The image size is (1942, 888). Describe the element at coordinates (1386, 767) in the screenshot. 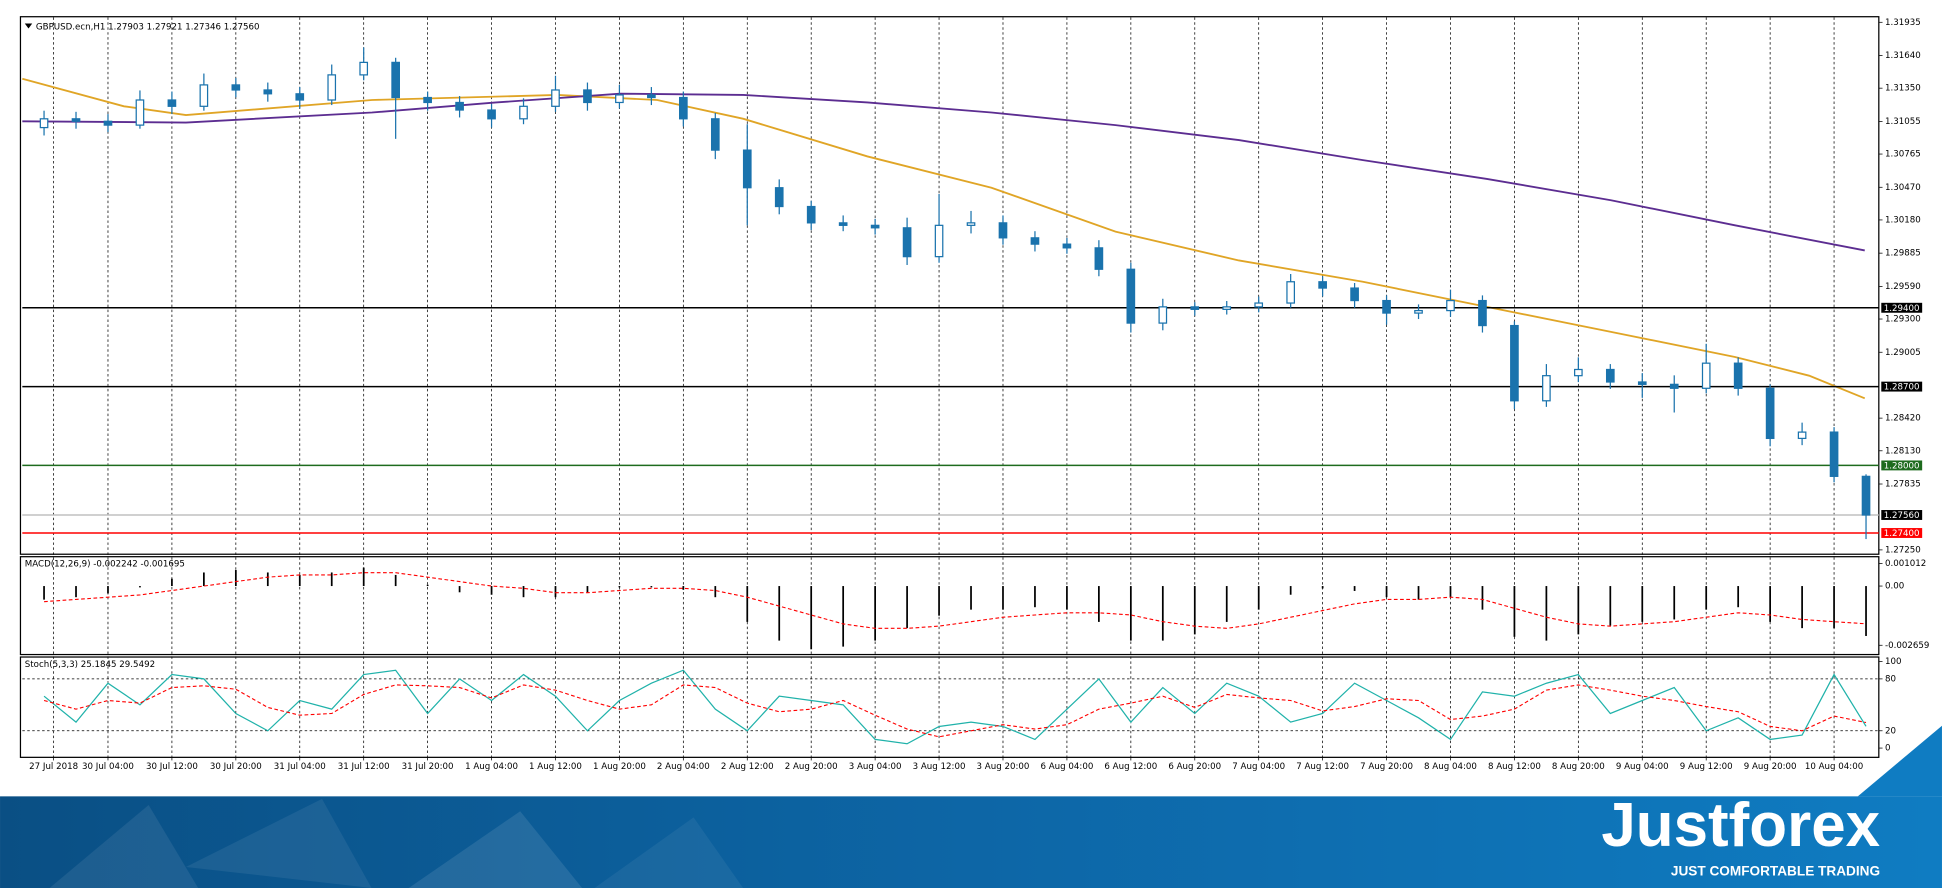

I see `x-tick-label: 7 Aug 20:00` at that location.